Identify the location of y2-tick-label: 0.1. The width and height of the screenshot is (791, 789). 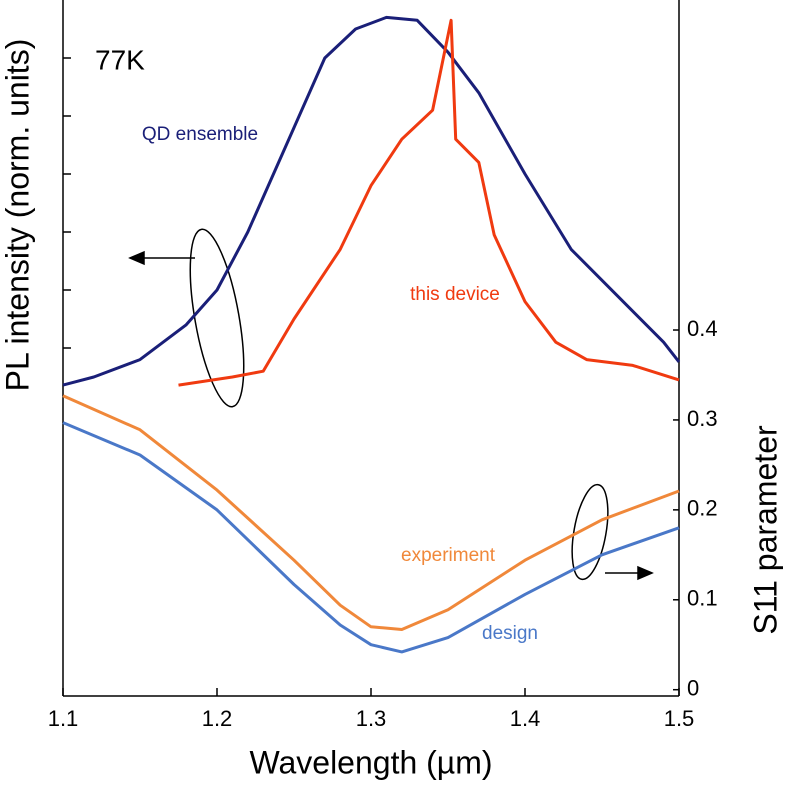
(702, 598).